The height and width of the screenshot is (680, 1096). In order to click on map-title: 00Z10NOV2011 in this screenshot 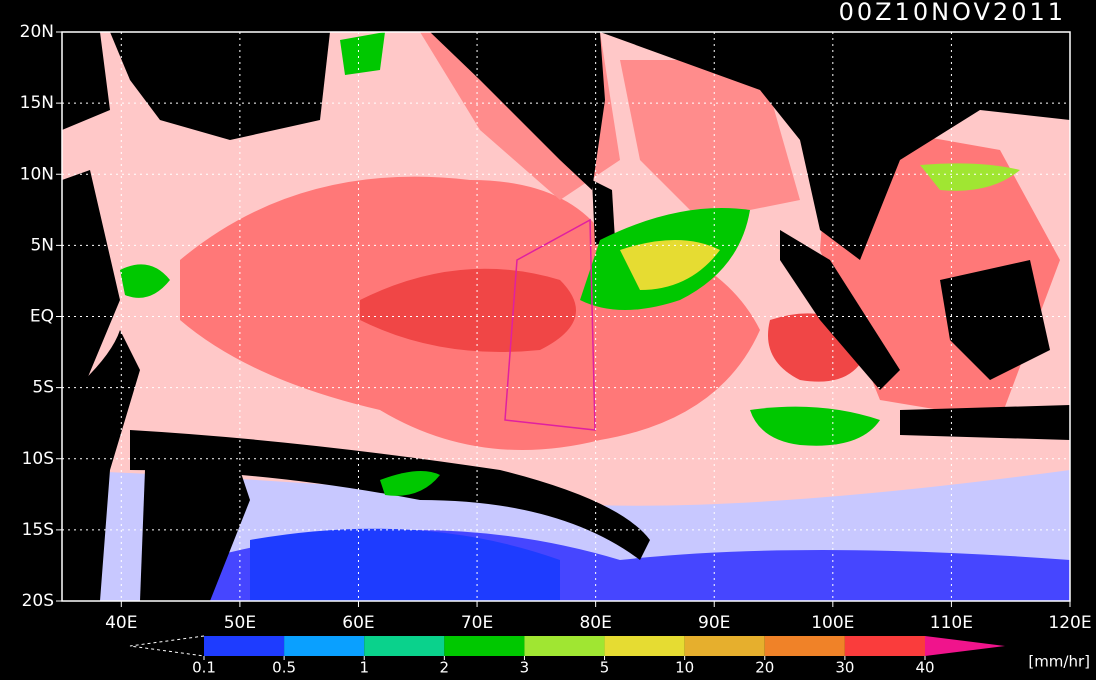, I will do `click(952, 13)`.